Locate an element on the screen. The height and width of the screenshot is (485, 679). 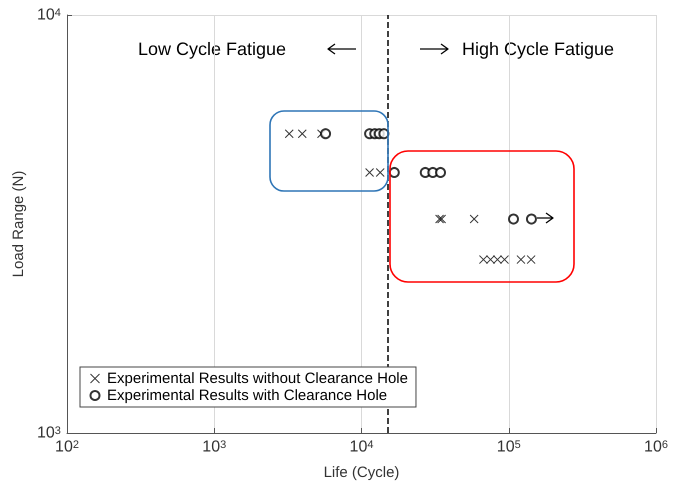
annotation: Low Cycle Fatigue is located at coordinates (212, 49).